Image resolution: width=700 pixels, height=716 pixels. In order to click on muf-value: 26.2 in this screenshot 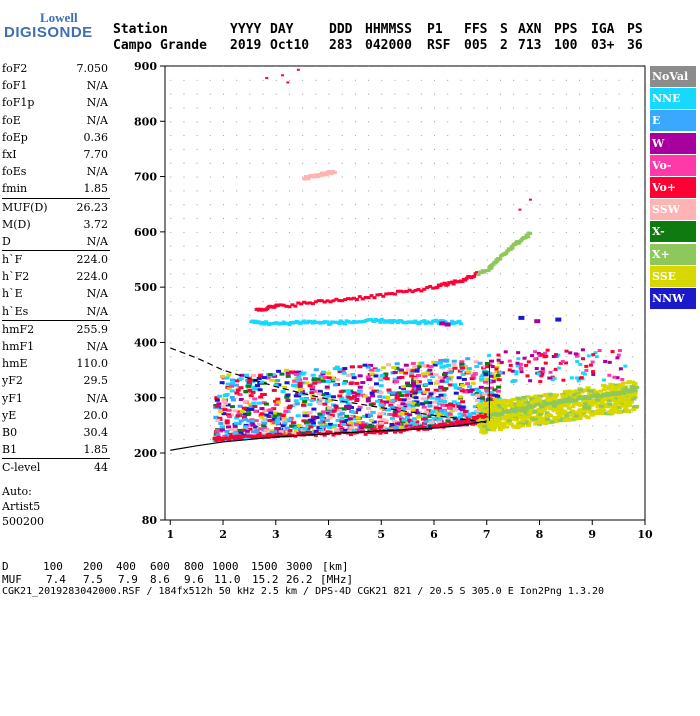, I will do `click(299, 579)`.